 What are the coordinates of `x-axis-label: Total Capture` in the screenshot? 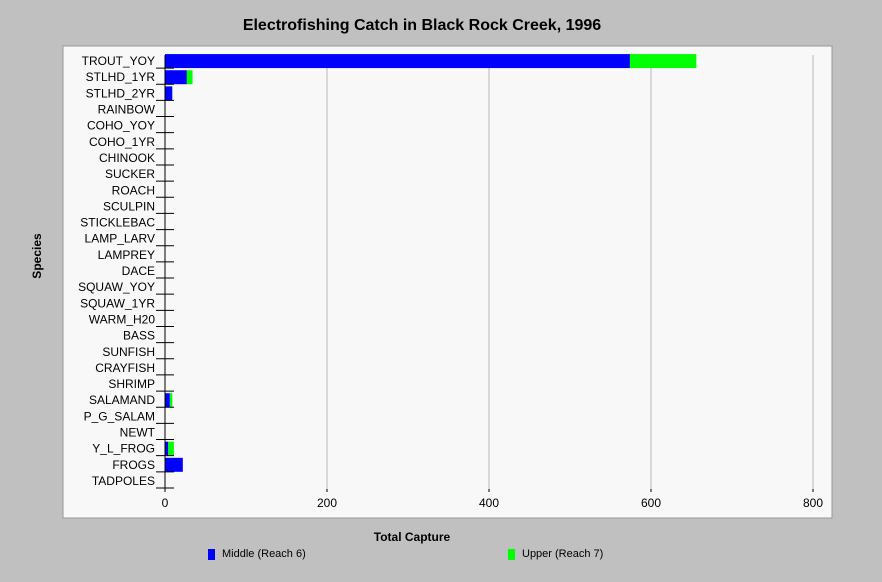 It's located at (412, 537).